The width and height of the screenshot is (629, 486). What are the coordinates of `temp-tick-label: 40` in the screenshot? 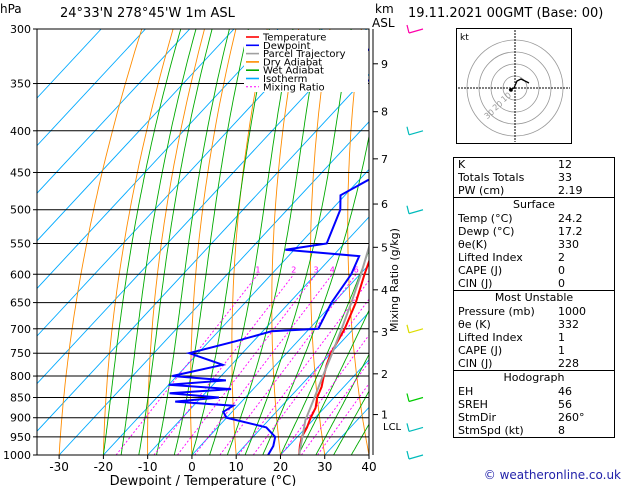 It's located at (368, 467).